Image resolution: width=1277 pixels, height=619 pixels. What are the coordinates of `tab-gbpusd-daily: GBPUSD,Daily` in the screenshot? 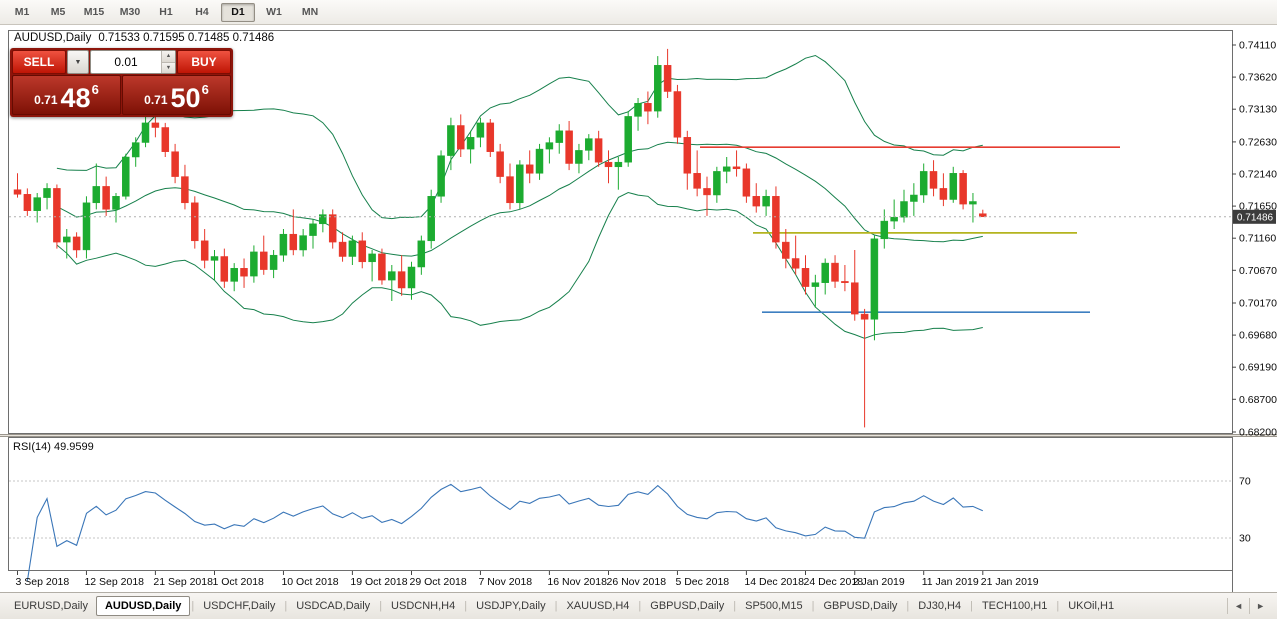 It's located at (687, 606).